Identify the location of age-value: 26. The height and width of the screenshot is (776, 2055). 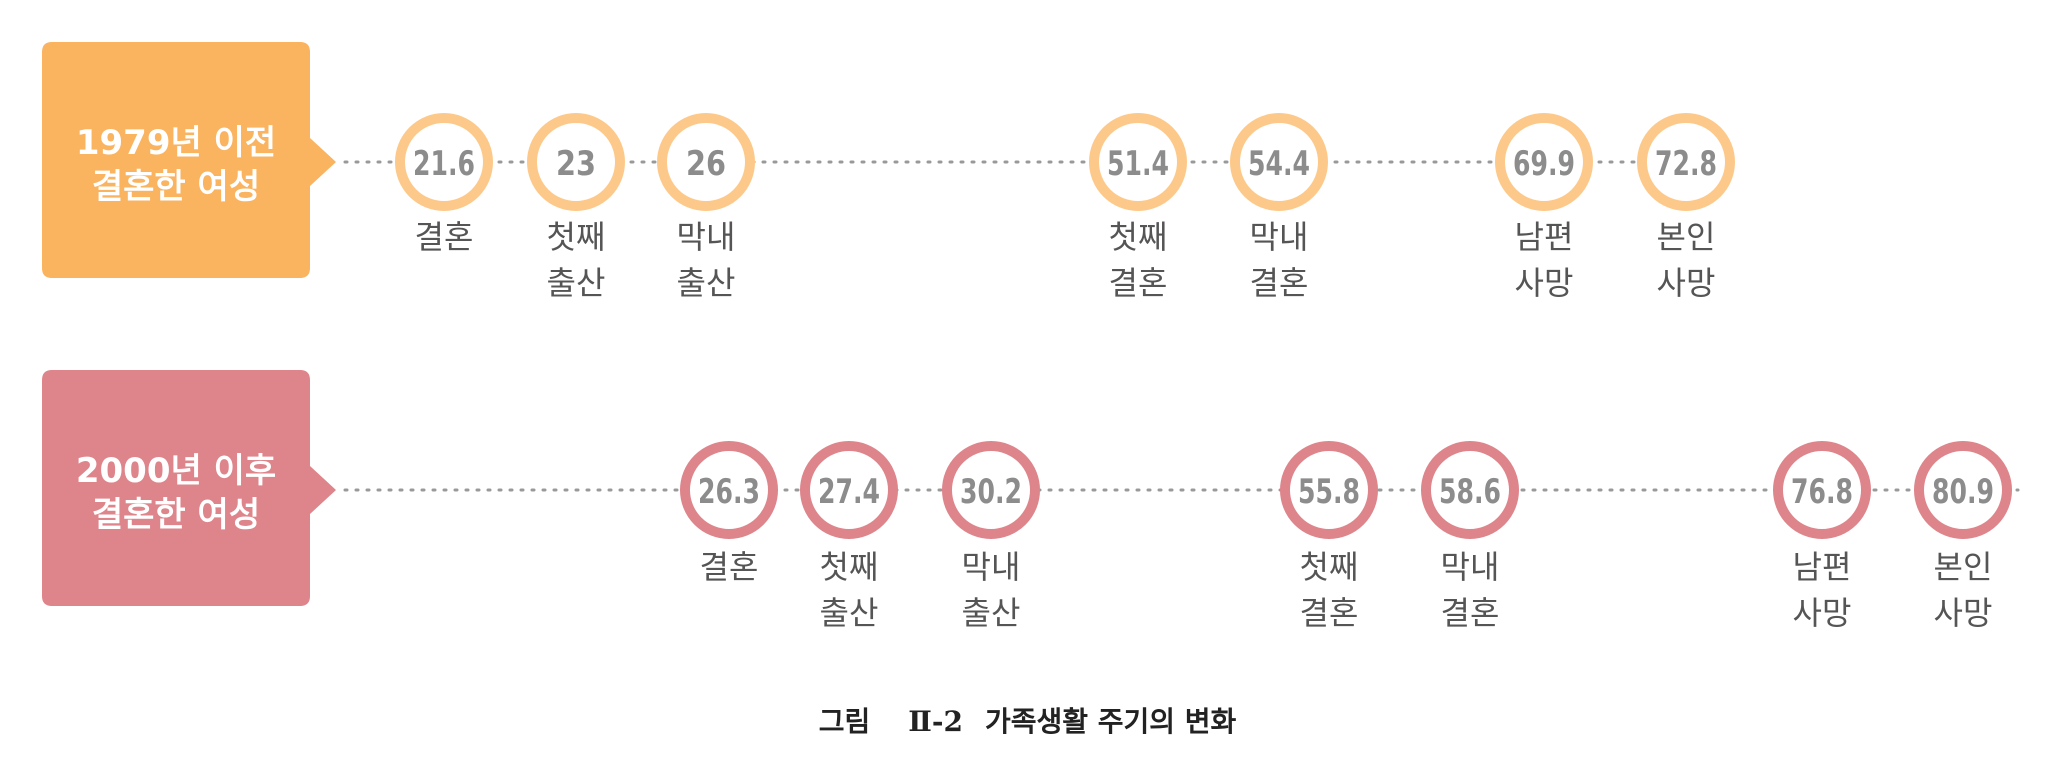
(706, 164).